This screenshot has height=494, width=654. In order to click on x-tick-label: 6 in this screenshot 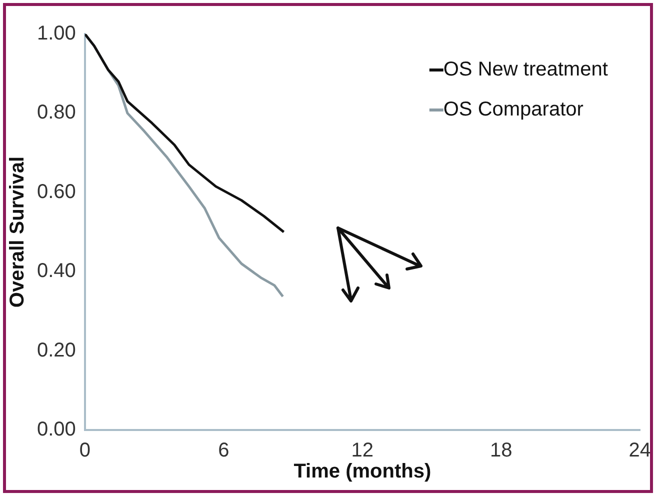, I will do `click(224, 451)`.